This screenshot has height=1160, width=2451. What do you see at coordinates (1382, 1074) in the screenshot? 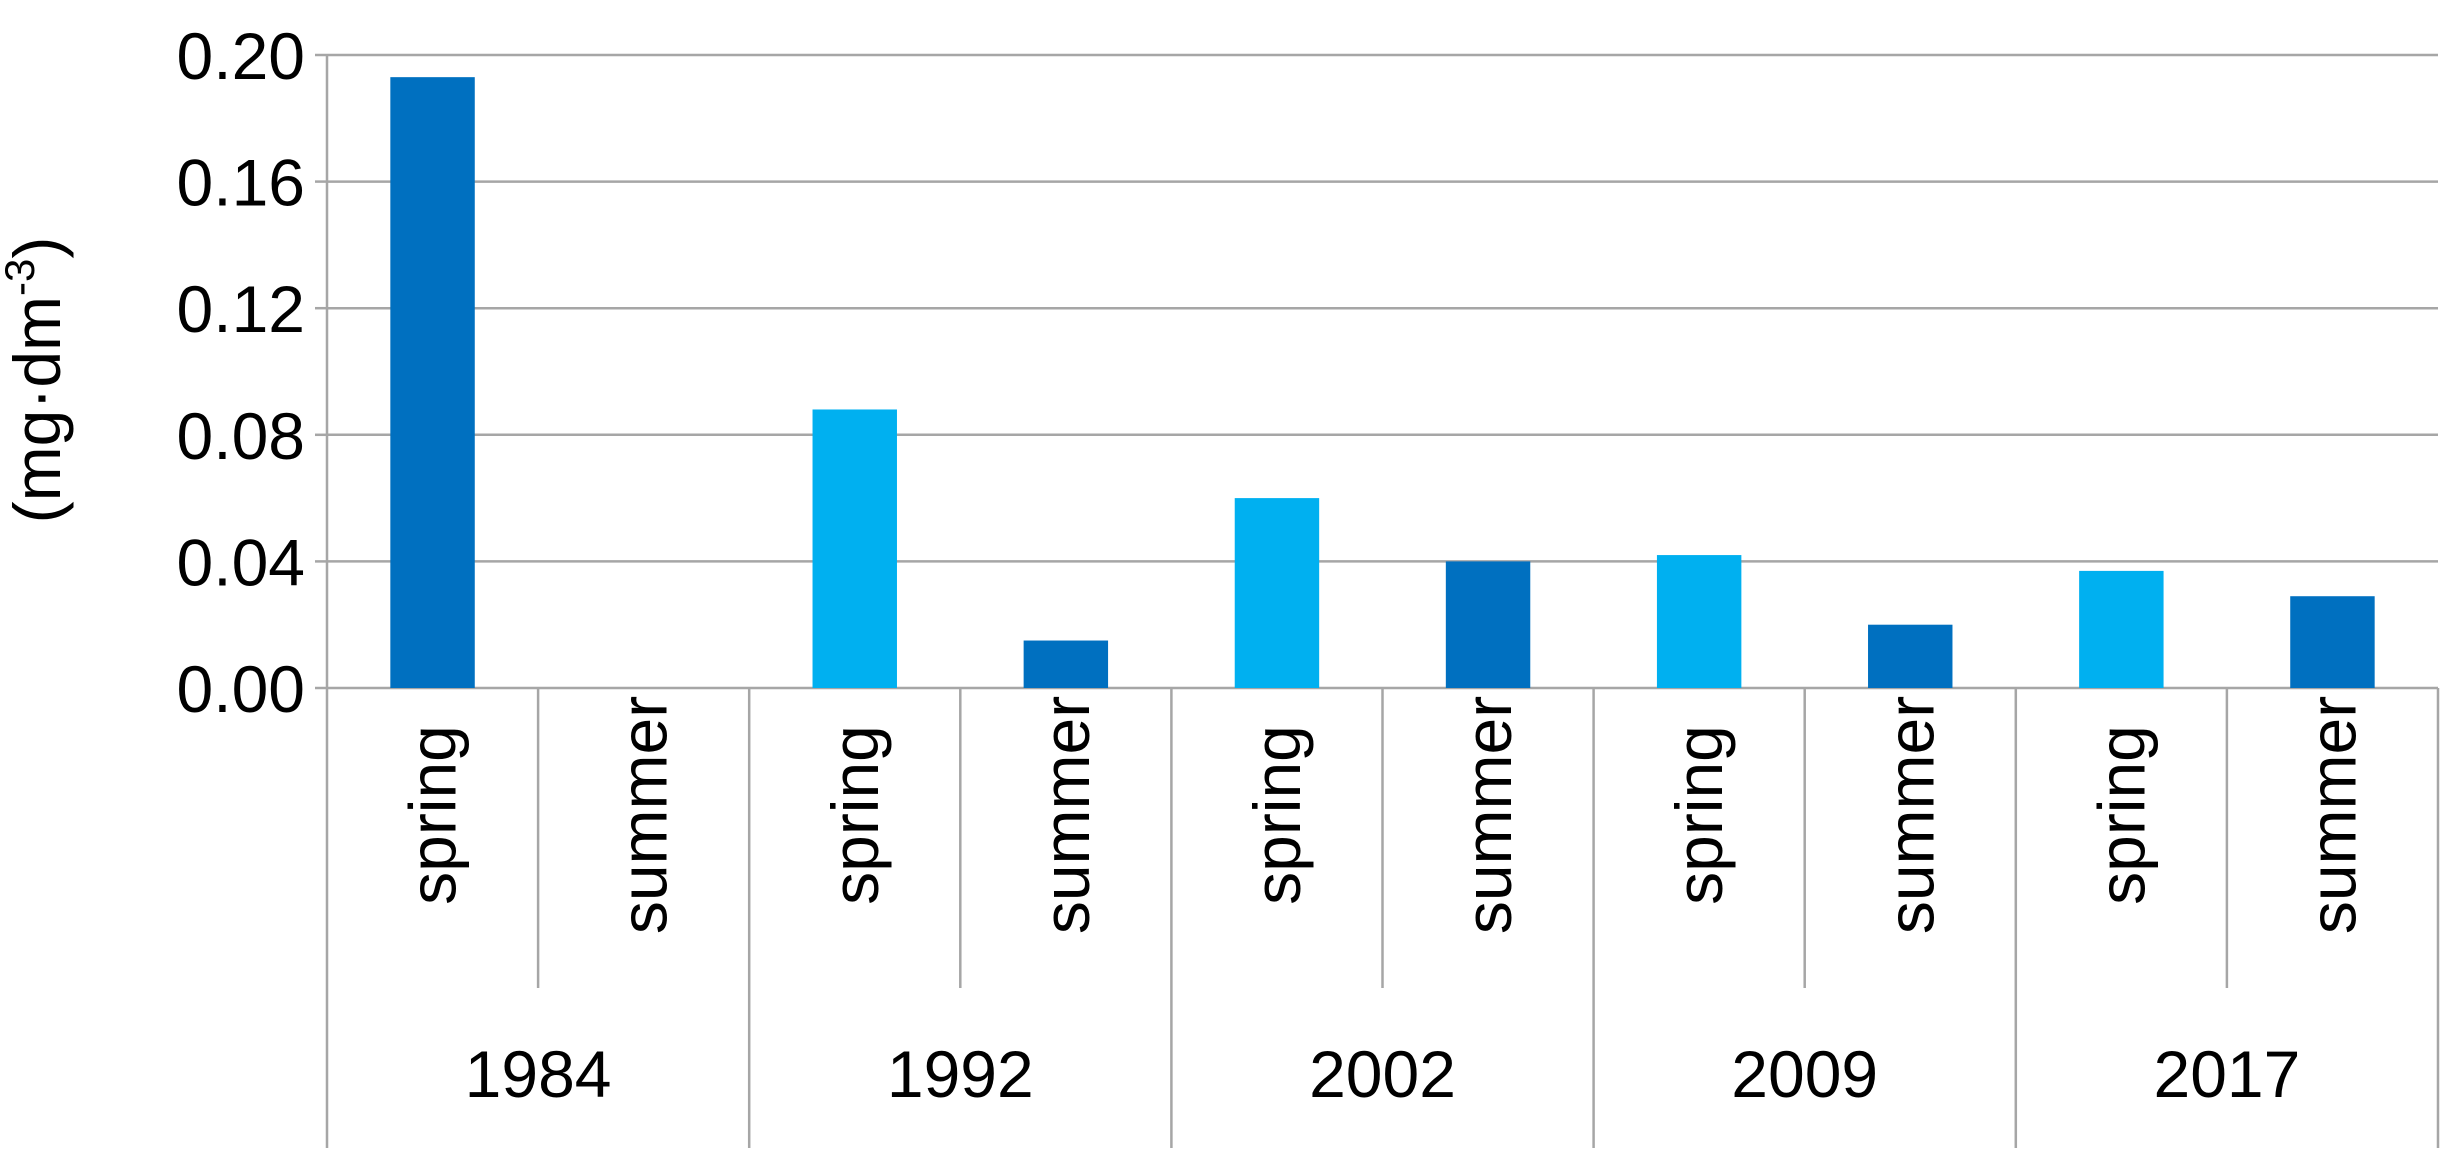
I see `year-label: 2002` at bounding box center [1382, 1074].